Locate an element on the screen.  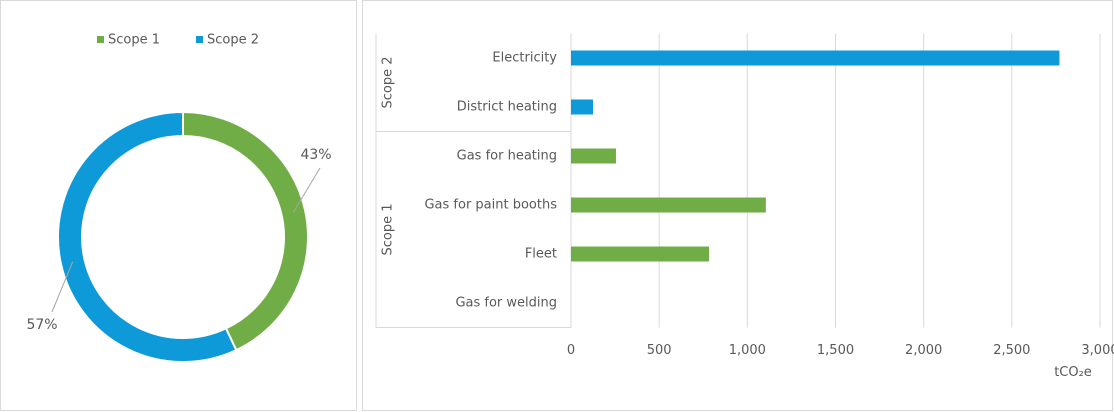
donut-slice is located at coordinates (147, 236).